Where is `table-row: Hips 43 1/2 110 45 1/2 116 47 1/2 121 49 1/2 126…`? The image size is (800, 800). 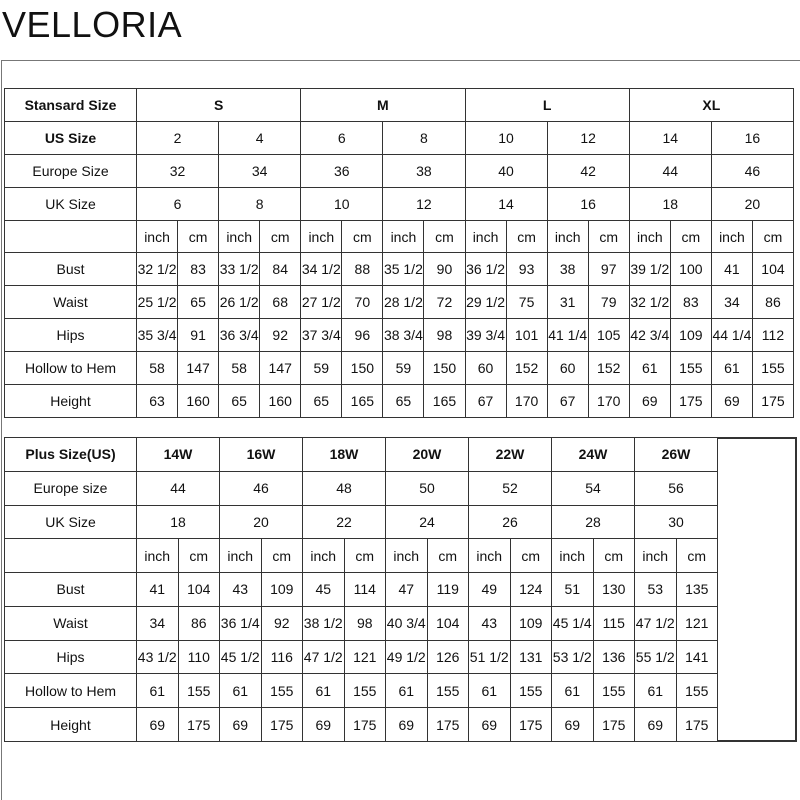 table-row: Hips 43 1/2 110 45 1/2 116 47 1/2 121 49 1/2 126… is located at coordinates (361, 657).